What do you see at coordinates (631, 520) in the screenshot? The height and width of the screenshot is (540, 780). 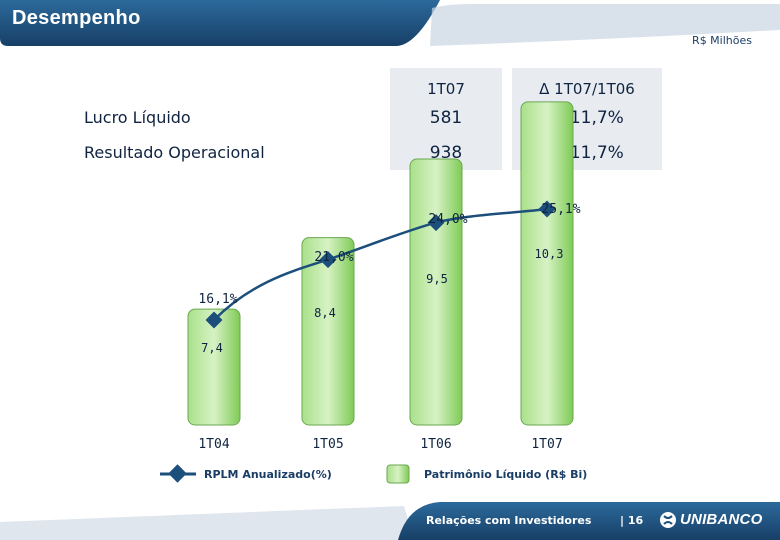 I see `page-number: | 16` at bounding box center [631, 520].